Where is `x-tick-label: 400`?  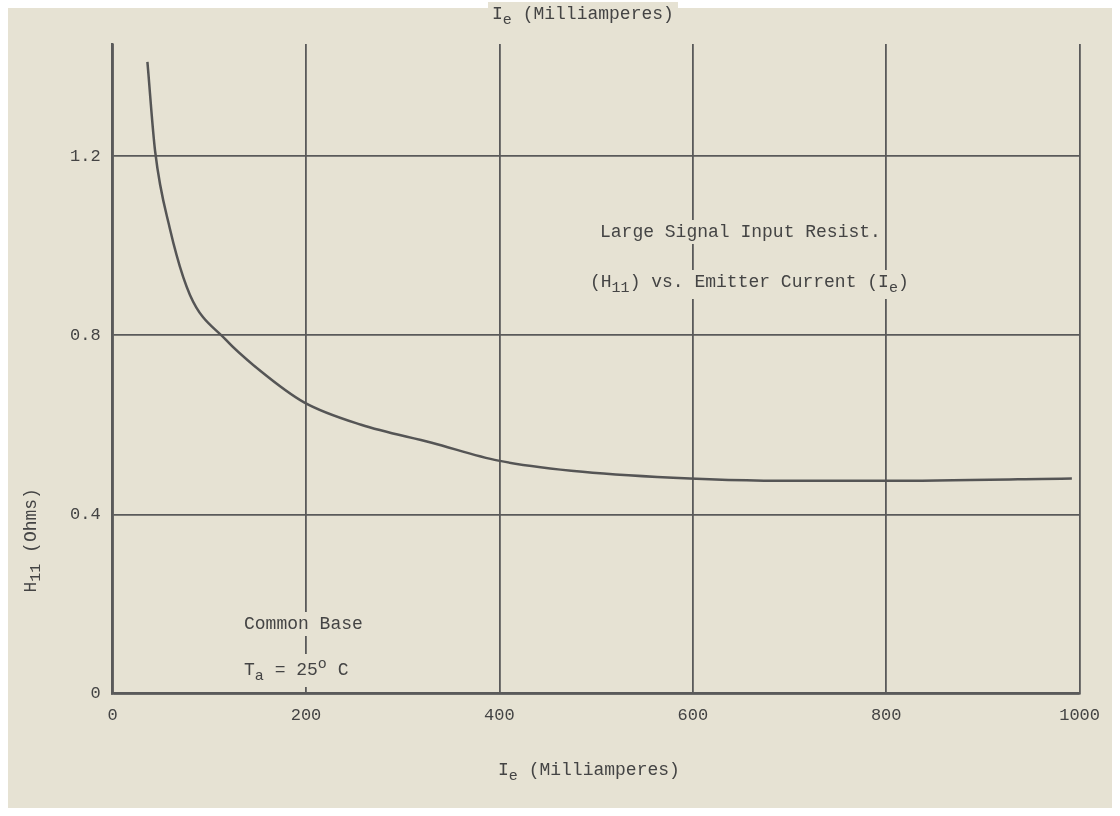 x-tick-label: 400 is located at coordinates (499, 716).